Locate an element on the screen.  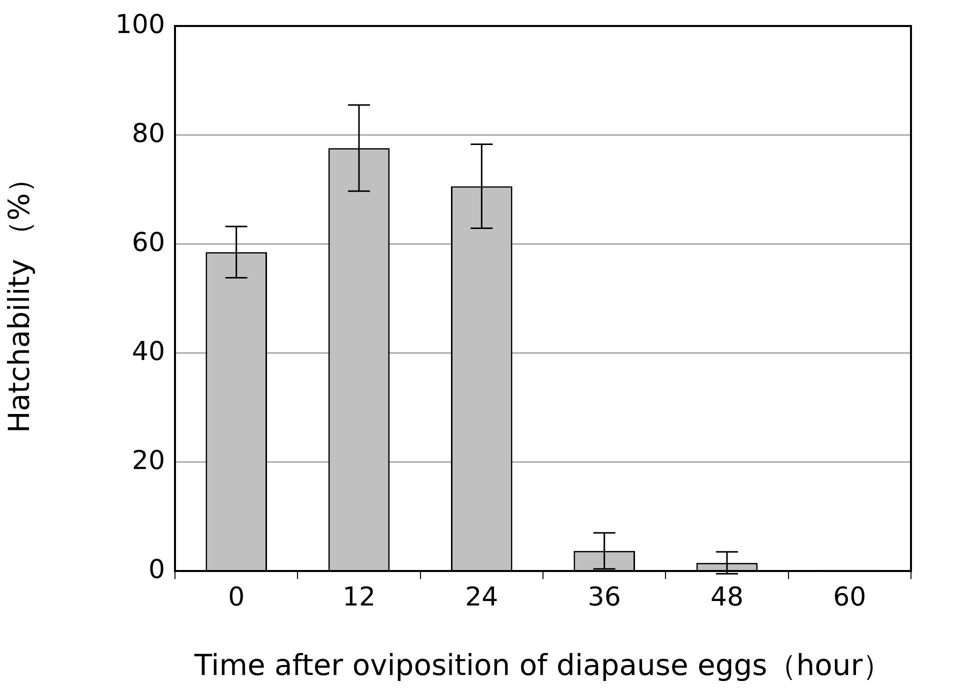
x-tick-label: 24 is located at coordinates (481, 597).